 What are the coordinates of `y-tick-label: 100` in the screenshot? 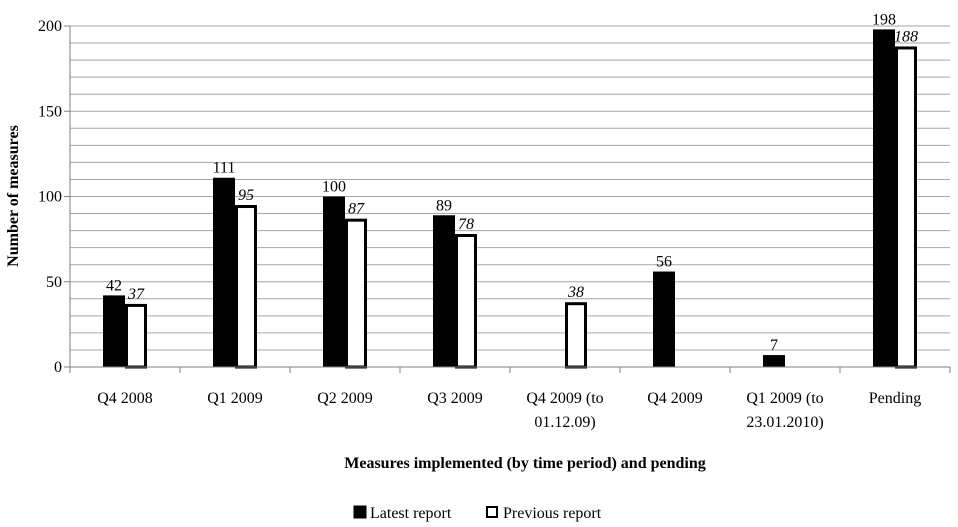 It's located at (50, 197).